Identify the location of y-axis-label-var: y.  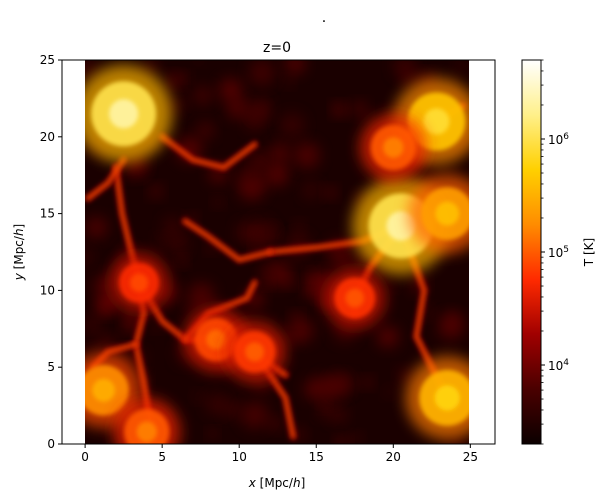
(19, 276).